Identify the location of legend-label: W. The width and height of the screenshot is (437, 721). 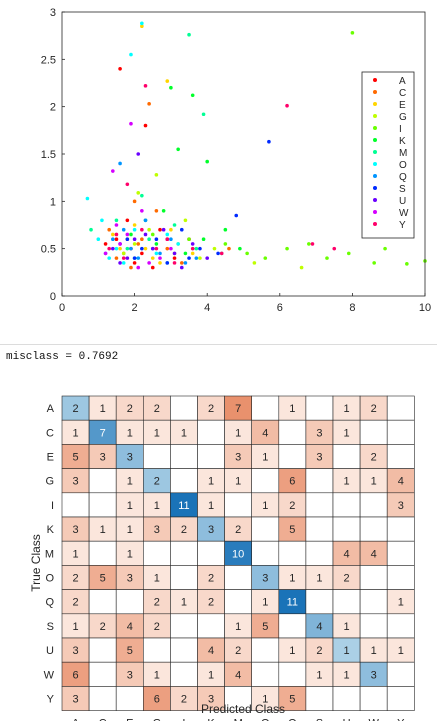
(404, 213).